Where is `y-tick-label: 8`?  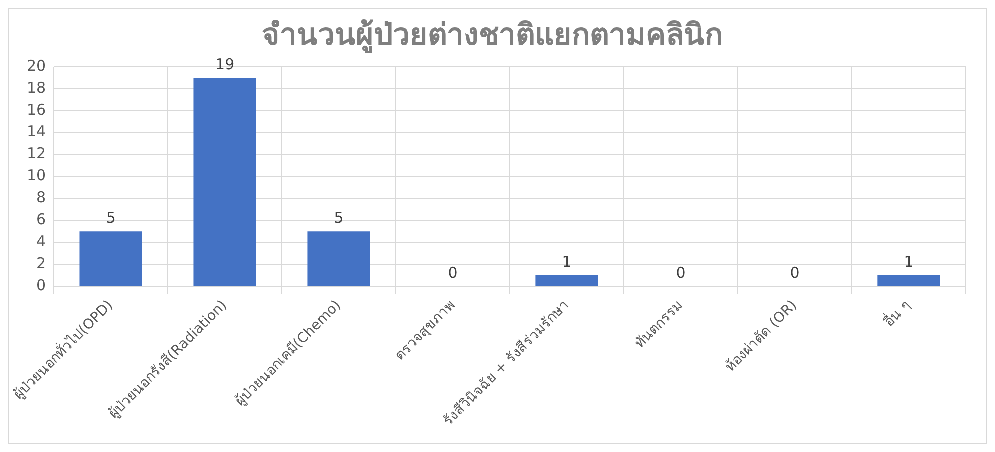
y-tick-label: 8 is located at coordinates (41, 197).